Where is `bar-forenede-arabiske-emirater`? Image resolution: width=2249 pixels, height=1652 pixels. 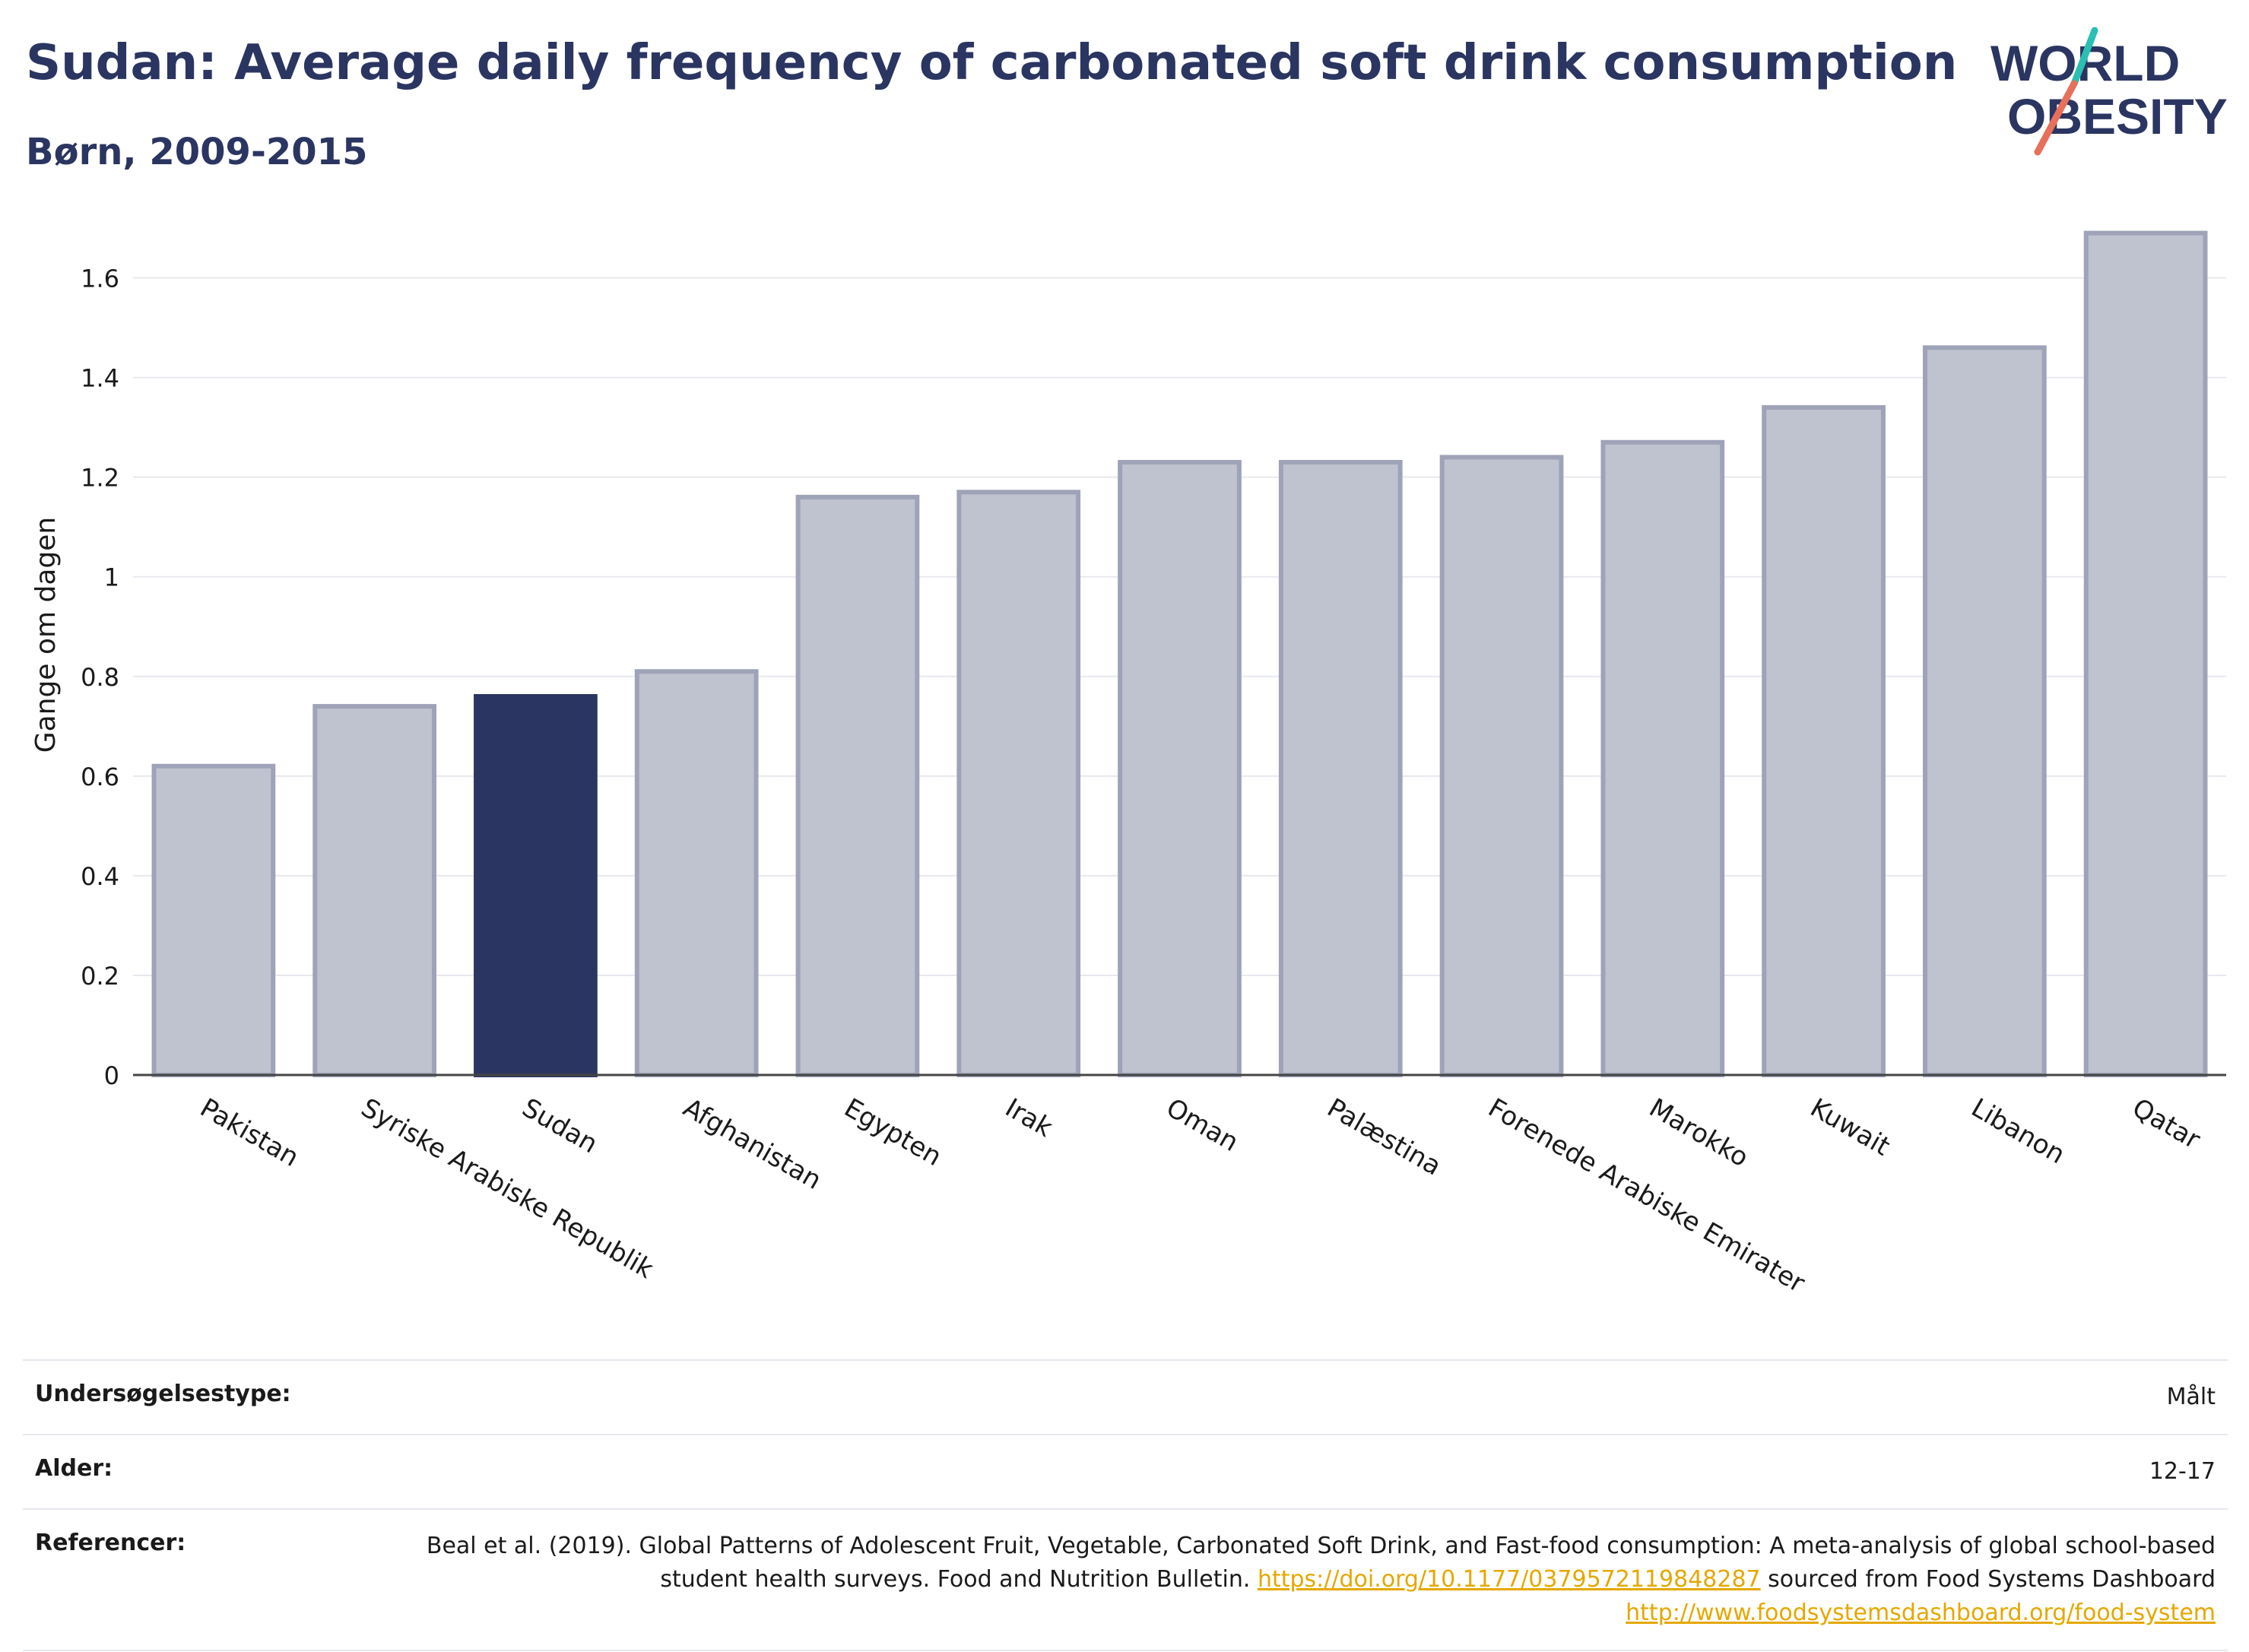 bar-forenede-arabiske-emirater is located at coordinates (1501, 766).